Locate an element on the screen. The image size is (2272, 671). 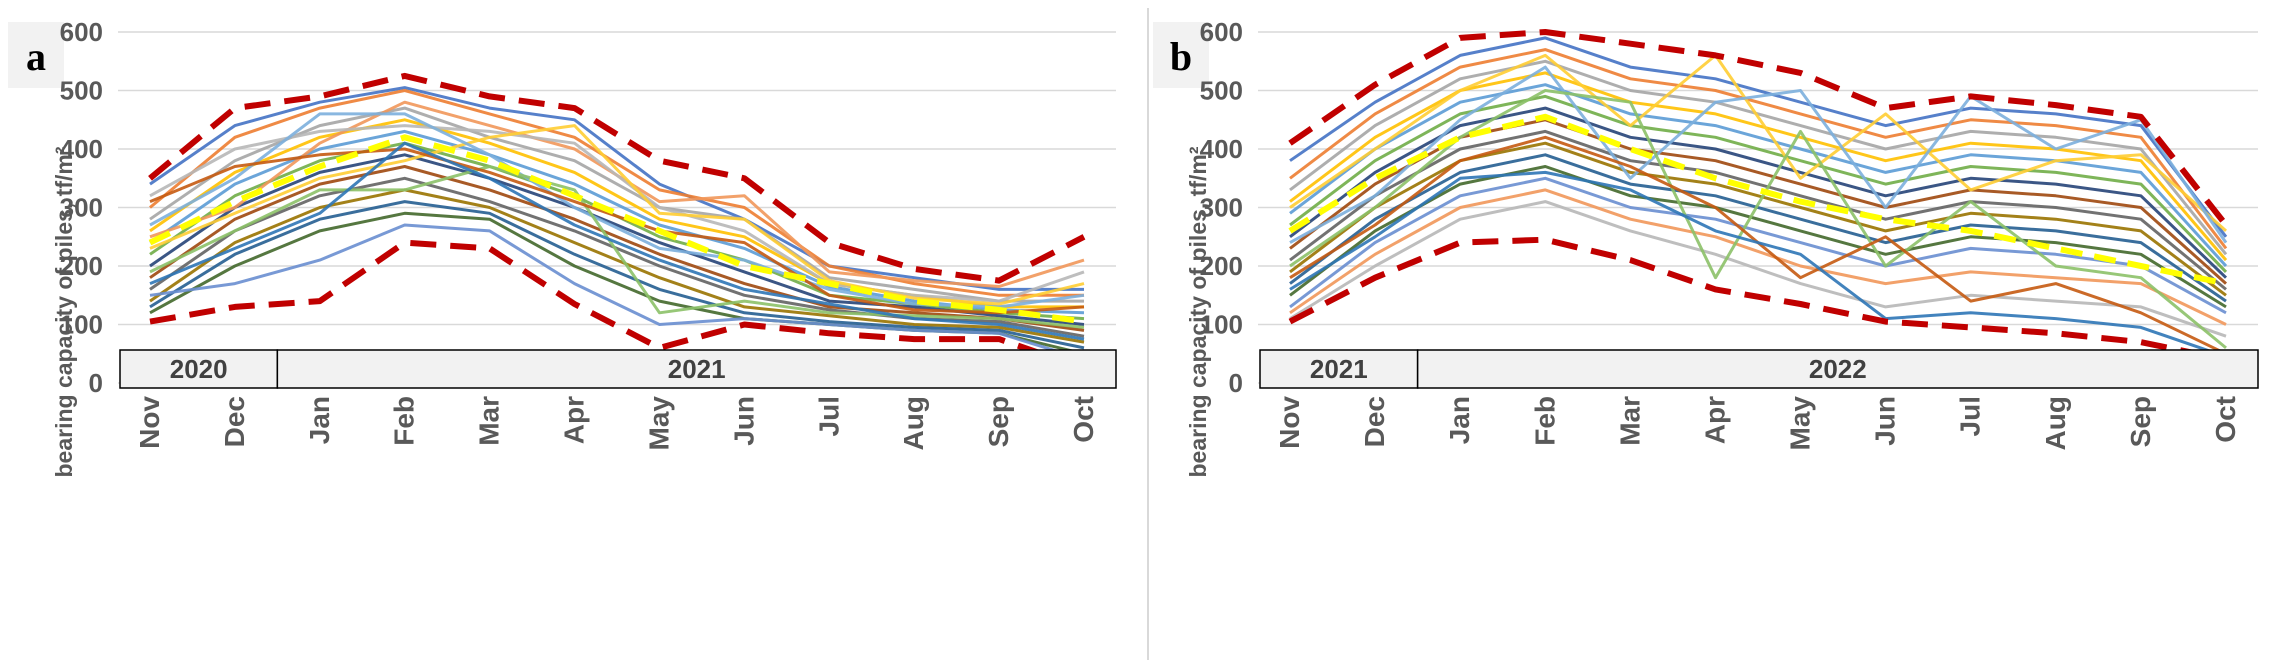
panel-label: a is located at coordinates (36, 56).